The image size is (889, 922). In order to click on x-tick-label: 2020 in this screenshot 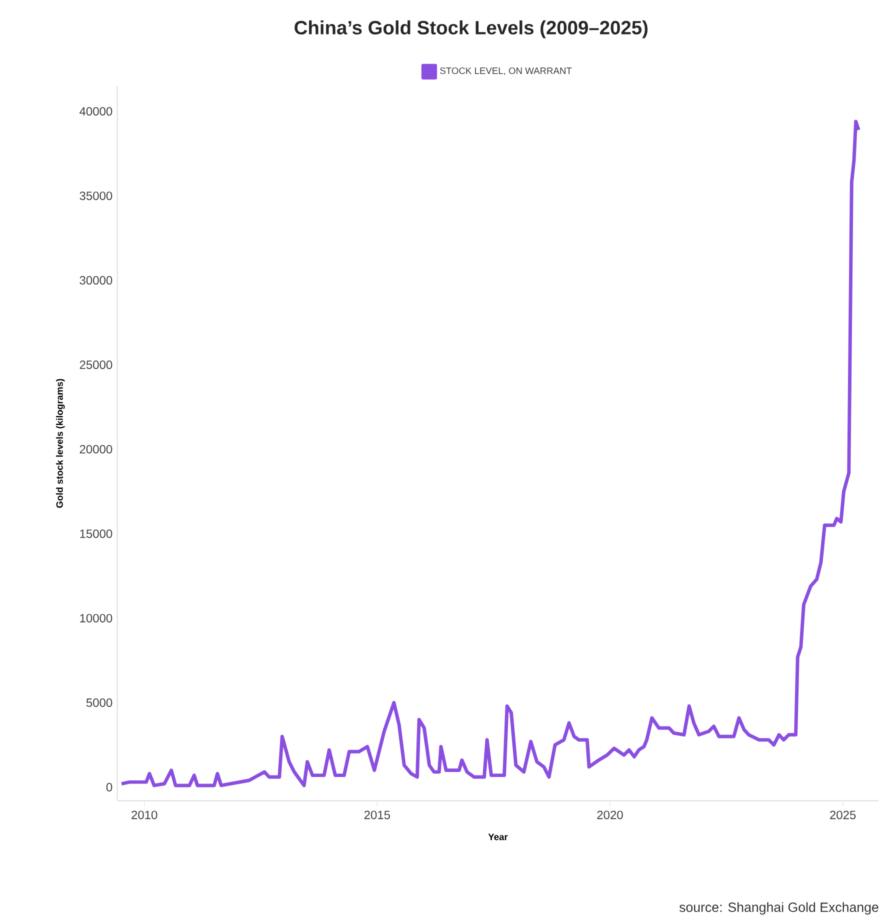, I will do `click(610, 815)`.